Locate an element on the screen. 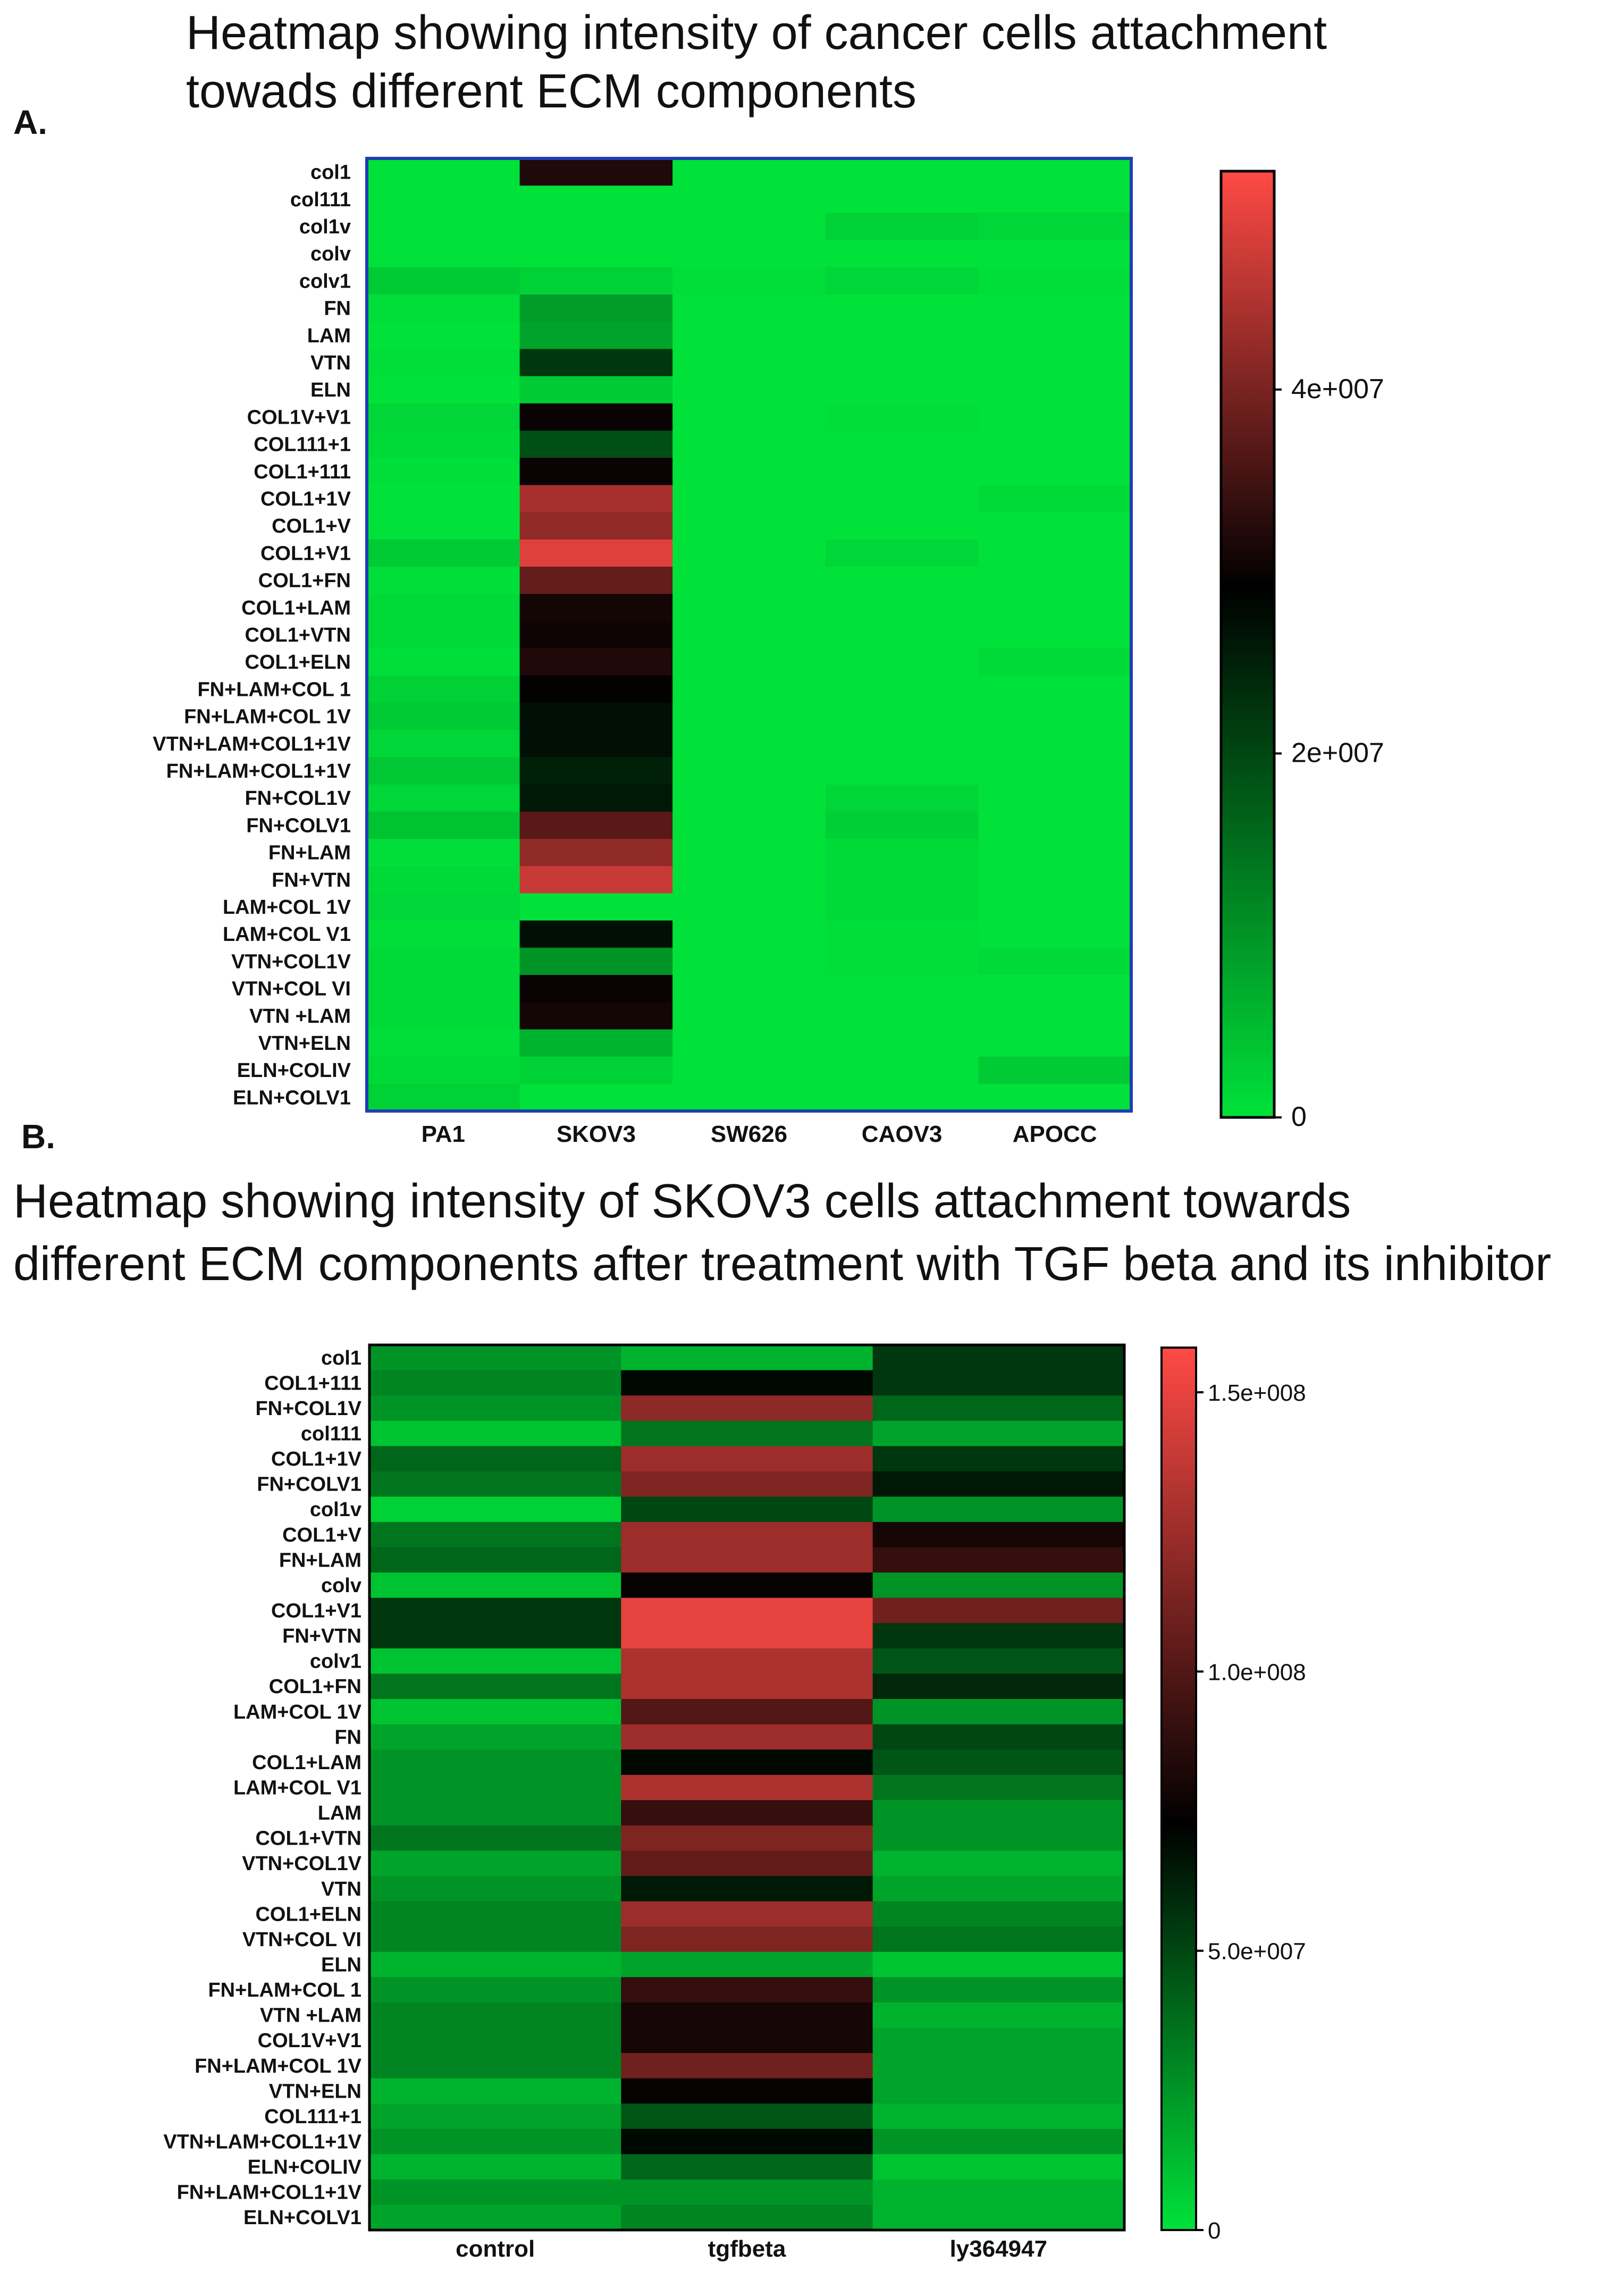 This screenshot has height=2280, width=1624. panel-b-column-labels: control tgfbeta ly364947 is located at coordinates (751, 2249).